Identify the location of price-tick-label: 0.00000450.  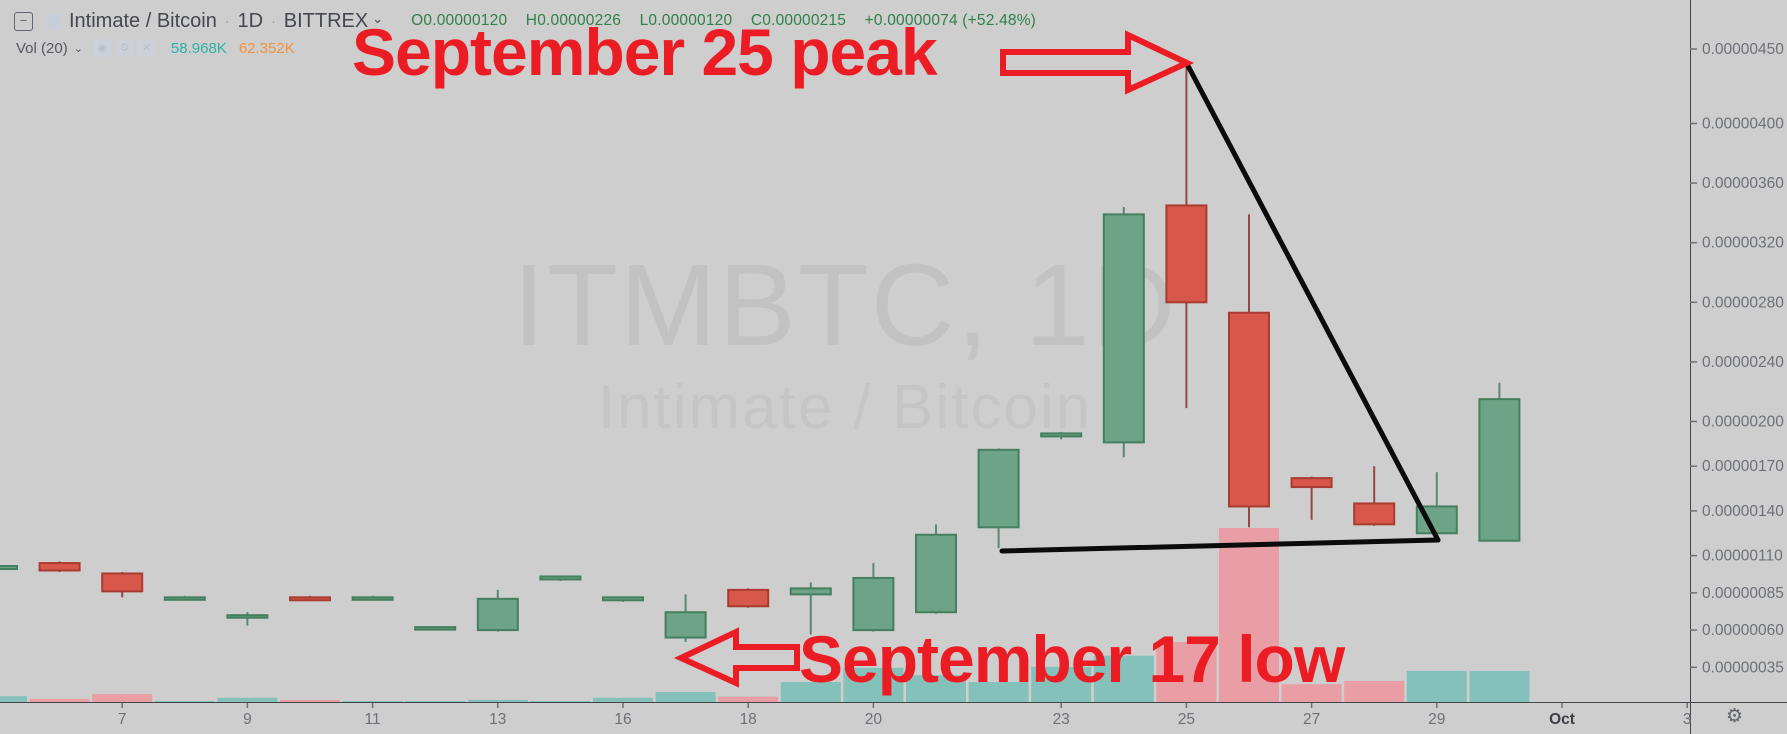
(1743, 49).